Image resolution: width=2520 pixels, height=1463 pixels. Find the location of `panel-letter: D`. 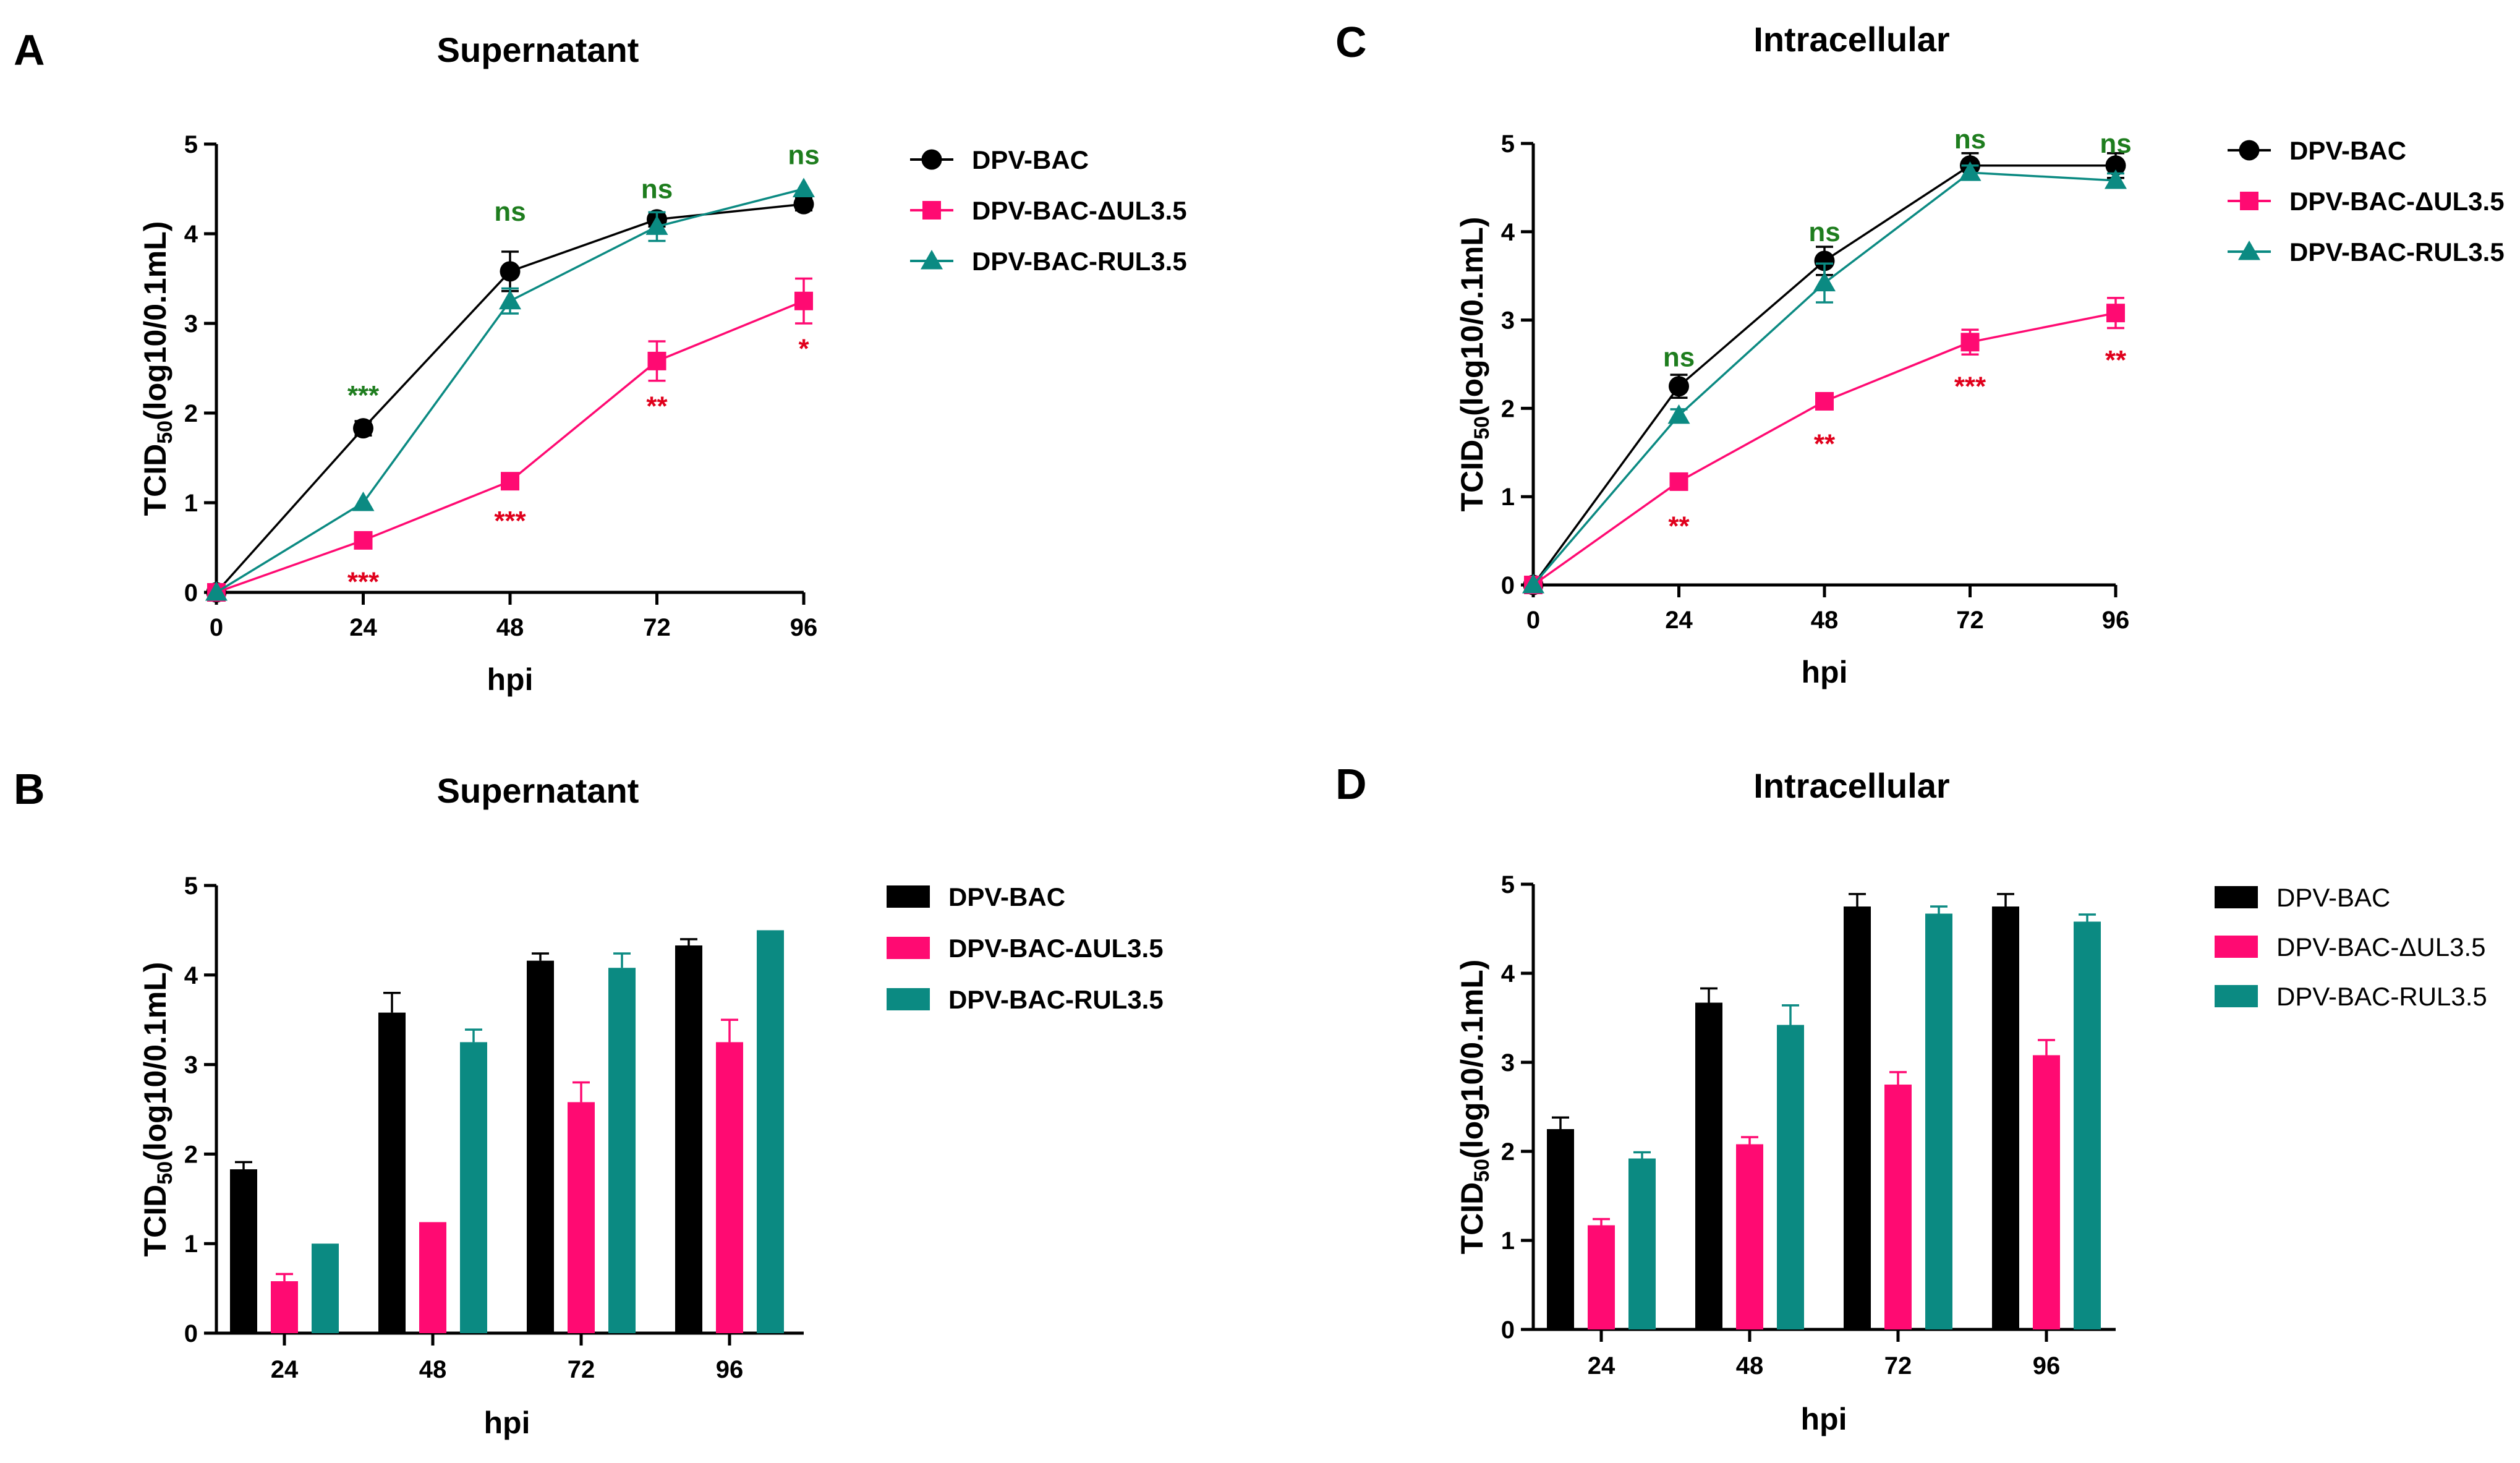

panel-letter: D is located at coordinates (1351, 784).